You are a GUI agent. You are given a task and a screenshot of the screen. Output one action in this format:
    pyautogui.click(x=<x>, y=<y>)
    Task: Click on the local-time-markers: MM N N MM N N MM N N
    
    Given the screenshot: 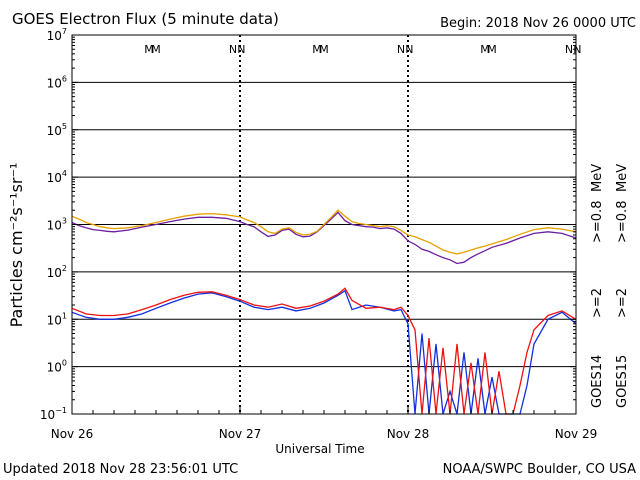 What is the action you would take?
    pyautogui.click(x=362, y=49)
    